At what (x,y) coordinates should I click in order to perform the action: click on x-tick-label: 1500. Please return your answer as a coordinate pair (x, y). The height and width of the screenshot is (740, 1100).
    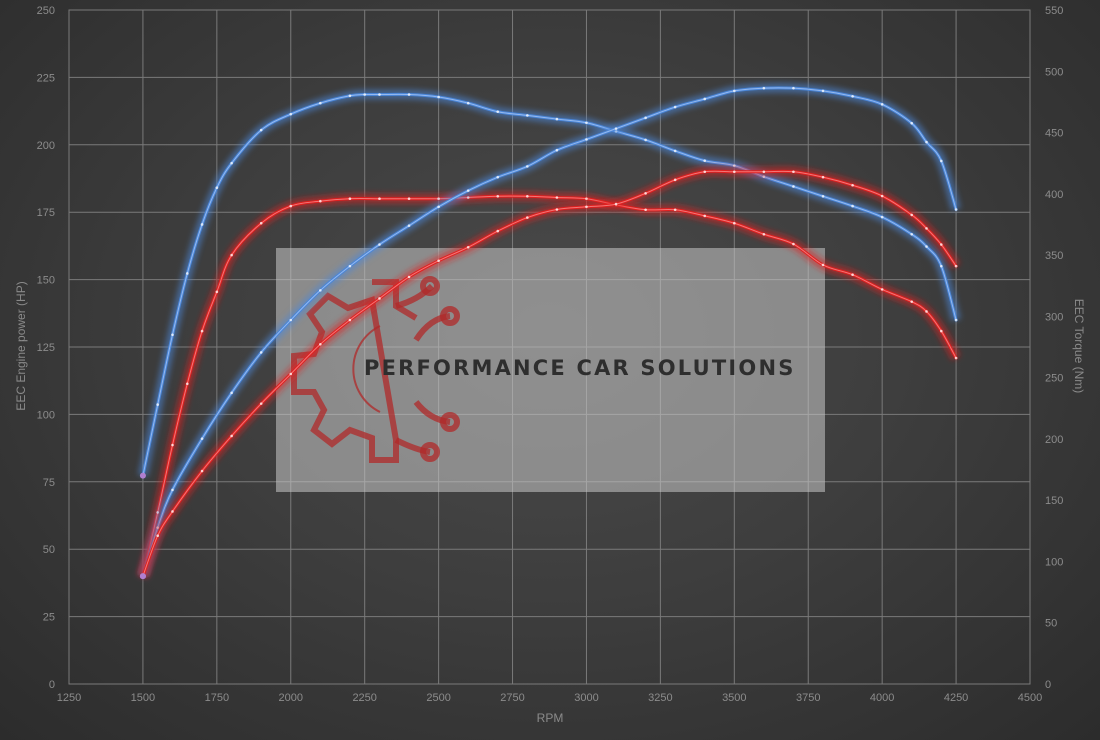
    Looking at the image, I should click on (143, 698).